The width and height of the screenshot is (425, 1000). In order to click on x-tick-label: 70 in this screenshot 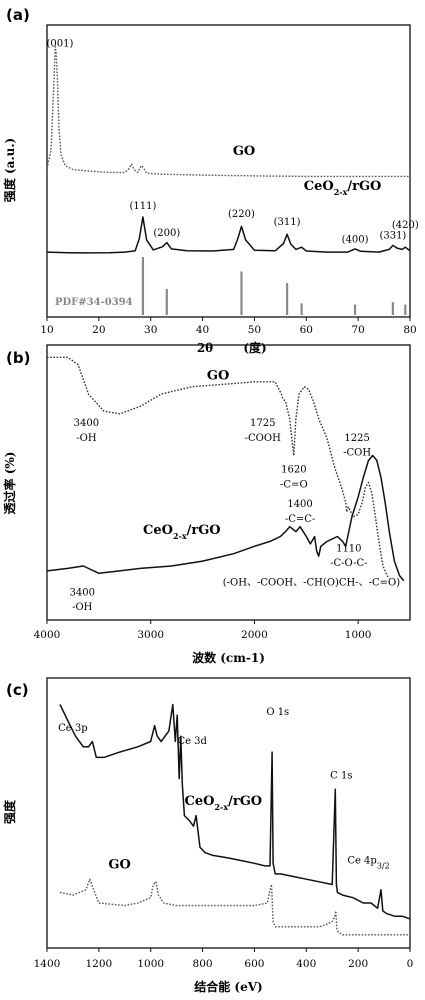, I will do `click(357, 330)`.